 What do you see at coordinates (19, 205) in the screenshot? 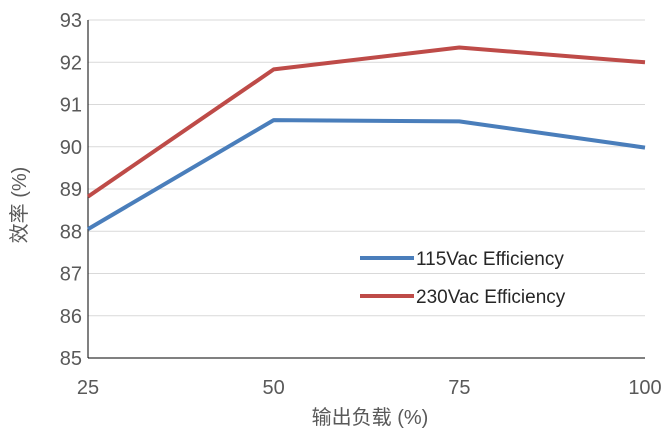
I see `y-axis-title: 效率 (%)` at bounding box center [19, 205].